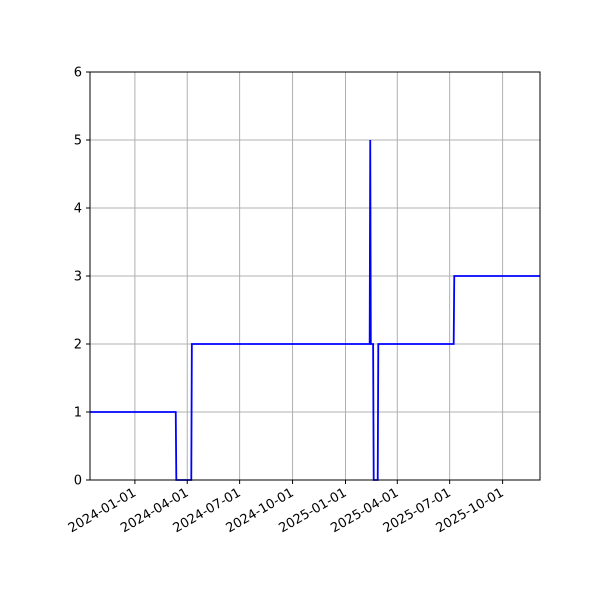  I want to click on y-tick-label: 0, so click(78, 481).